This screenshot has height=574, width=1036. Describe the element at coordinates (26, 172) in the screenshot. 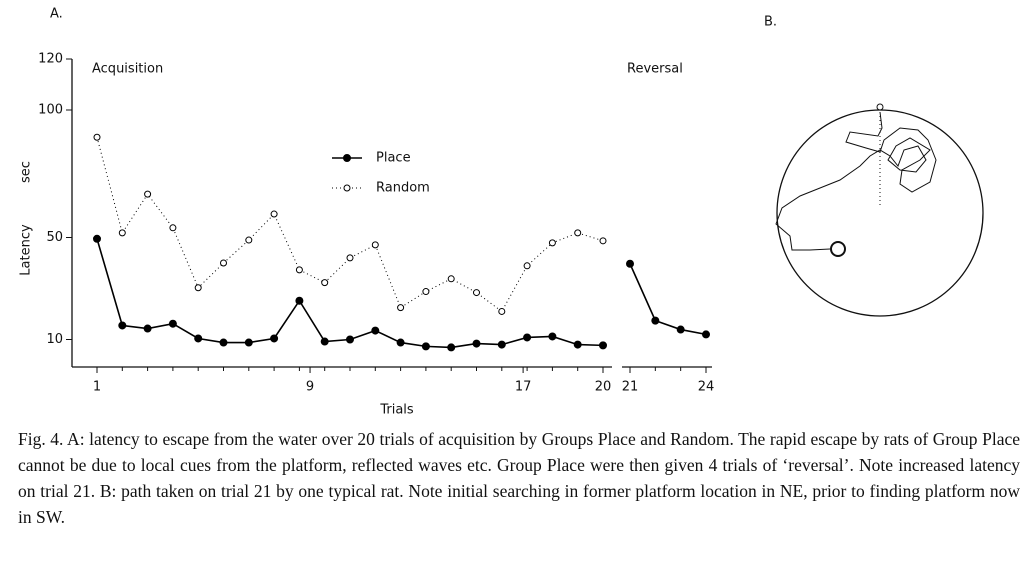

I see `y-axis-label: sec` at that location.